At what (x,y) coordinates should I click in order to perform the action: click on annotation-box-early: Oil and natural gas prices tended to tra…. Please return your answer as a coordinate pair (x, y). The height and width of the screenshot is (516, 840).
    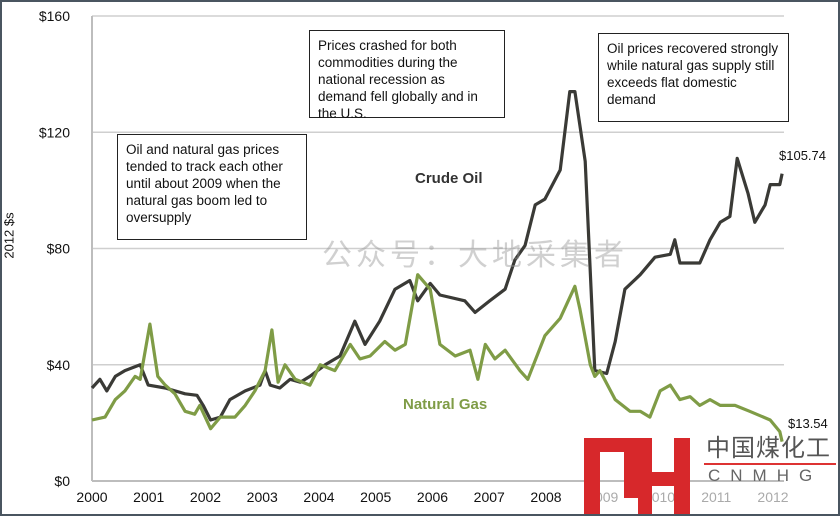
    Looking at the image, I should click on (212, 187).